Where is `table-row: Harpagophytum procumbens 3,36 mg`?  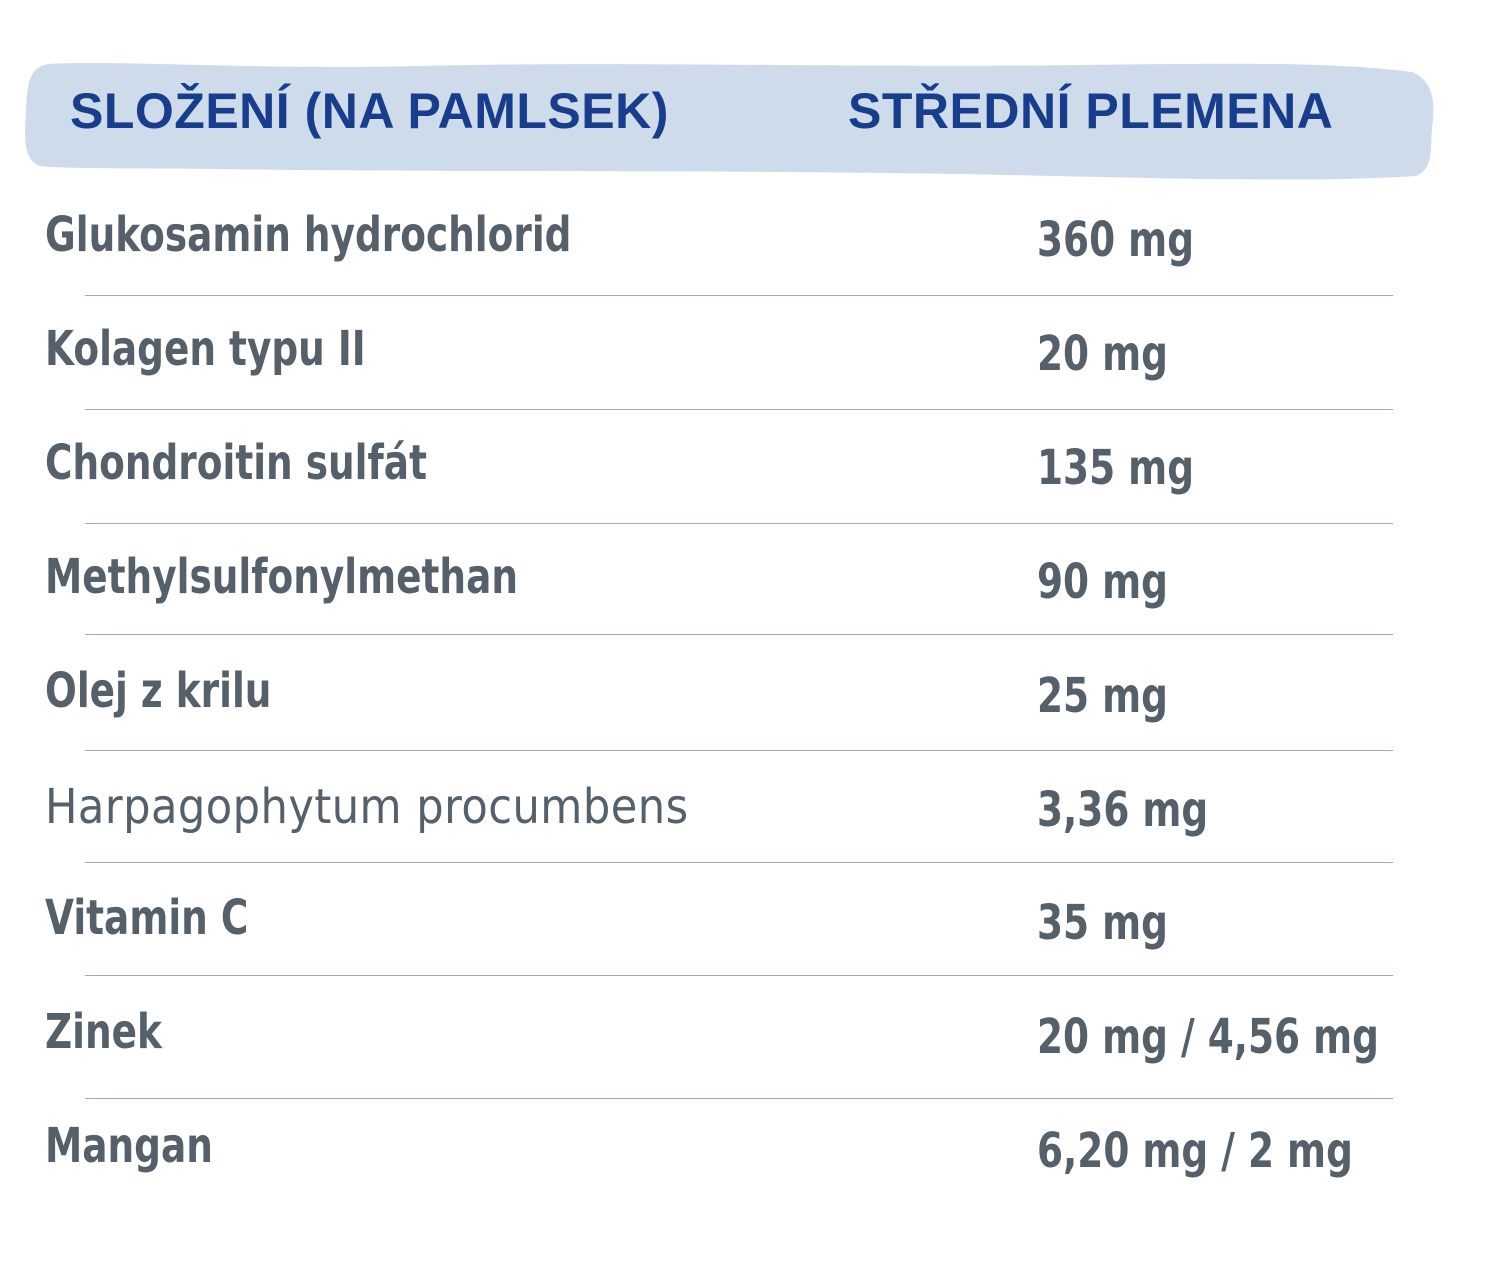 table-row: Harpagophytum procumbens 3,36 mg is located at coordinates (750, 827).